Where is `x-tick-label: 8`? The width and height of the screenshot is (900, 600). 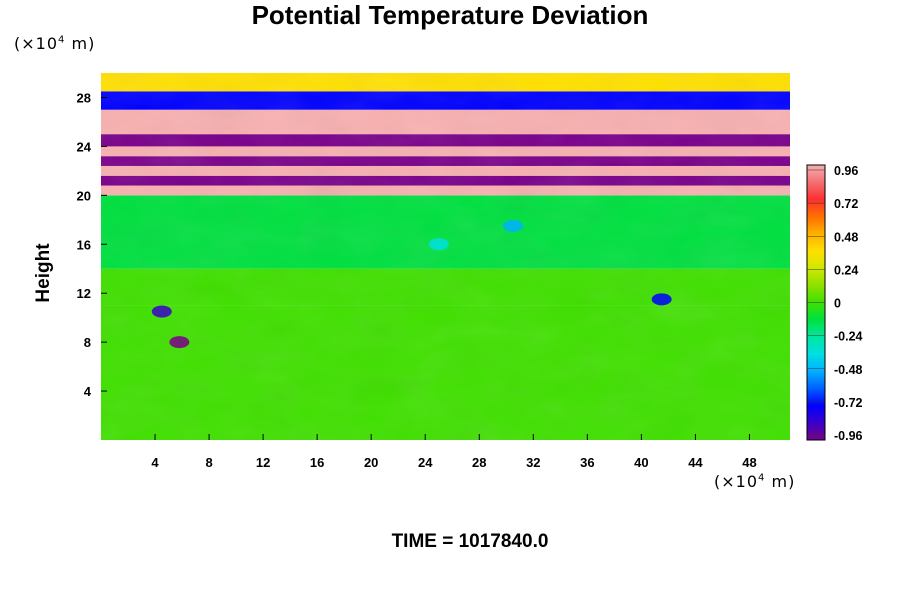 x-tick-label: 8 is located at coordinates (208, 462).